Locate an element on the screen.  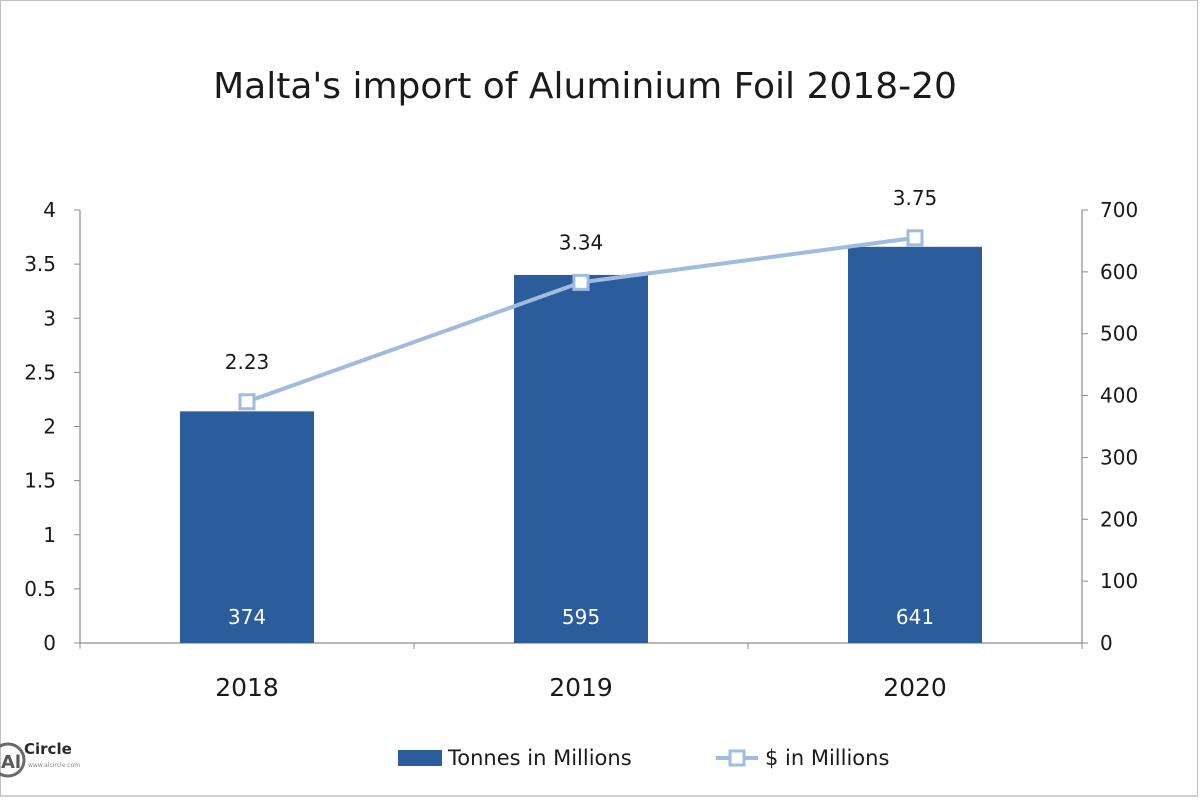
left-tick-label: 4 is located at coordinates (49, 210).